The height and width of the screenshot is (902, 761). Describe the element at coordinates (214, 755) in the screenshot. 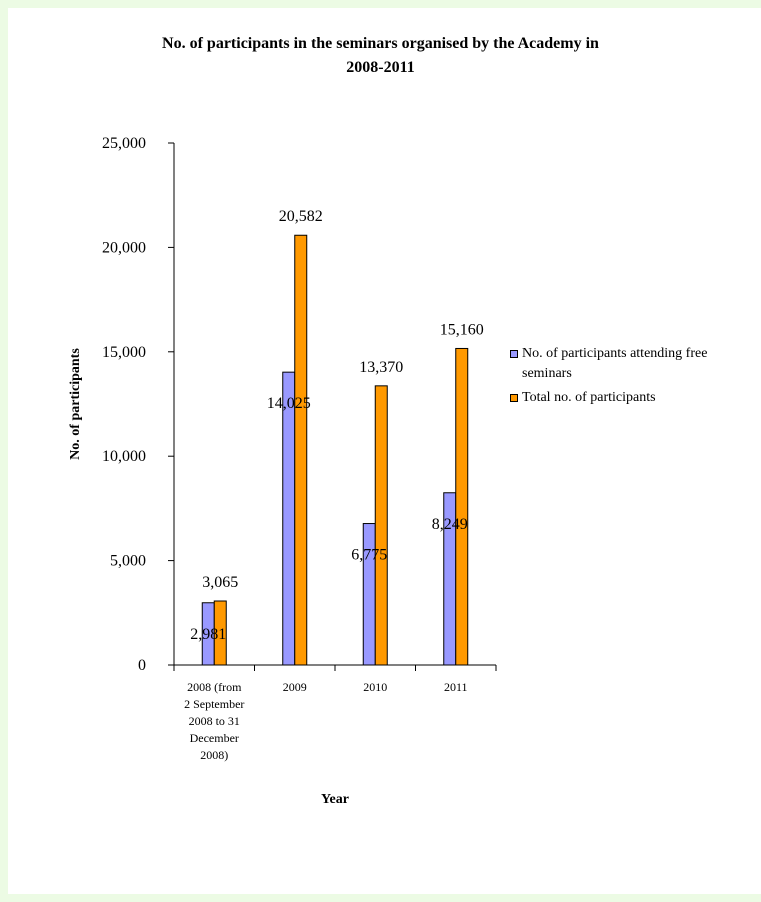

I see `x-tick-label-line: 2008)` at that location.